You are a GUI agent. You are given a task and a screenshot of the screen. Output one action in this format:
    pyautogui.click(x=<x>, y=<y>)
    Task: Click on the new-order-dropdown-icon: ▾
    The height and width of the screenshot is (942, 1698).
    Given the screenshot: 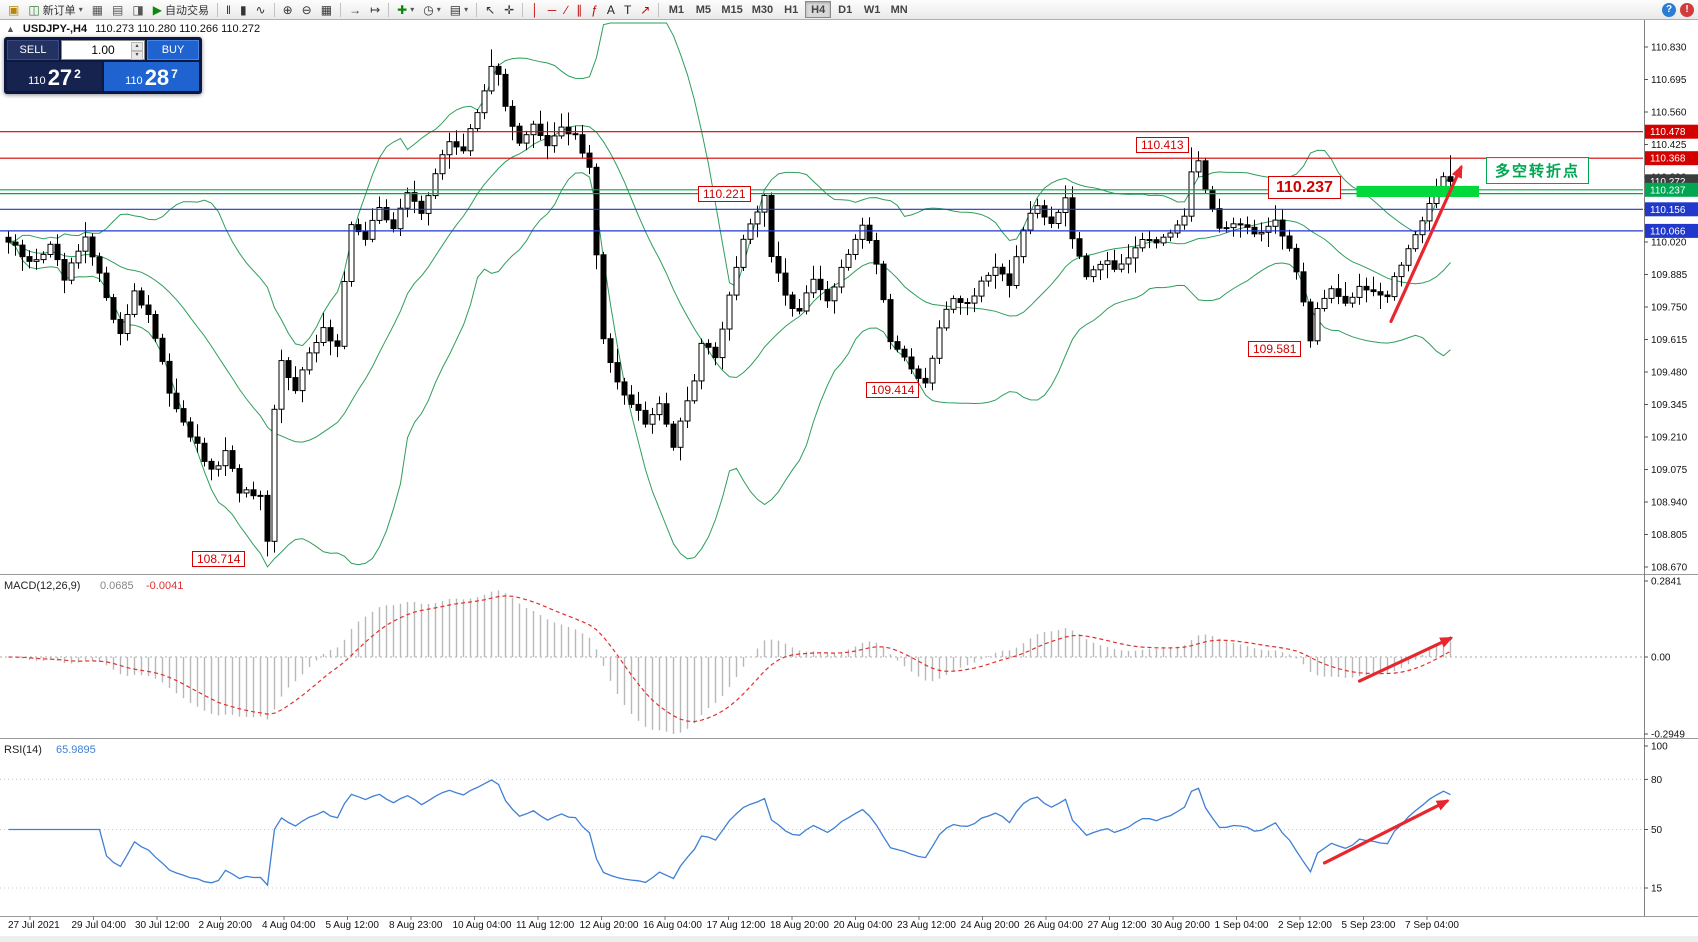 What is the action you would take?
    pyautogui.click(x=80, y=9)
    